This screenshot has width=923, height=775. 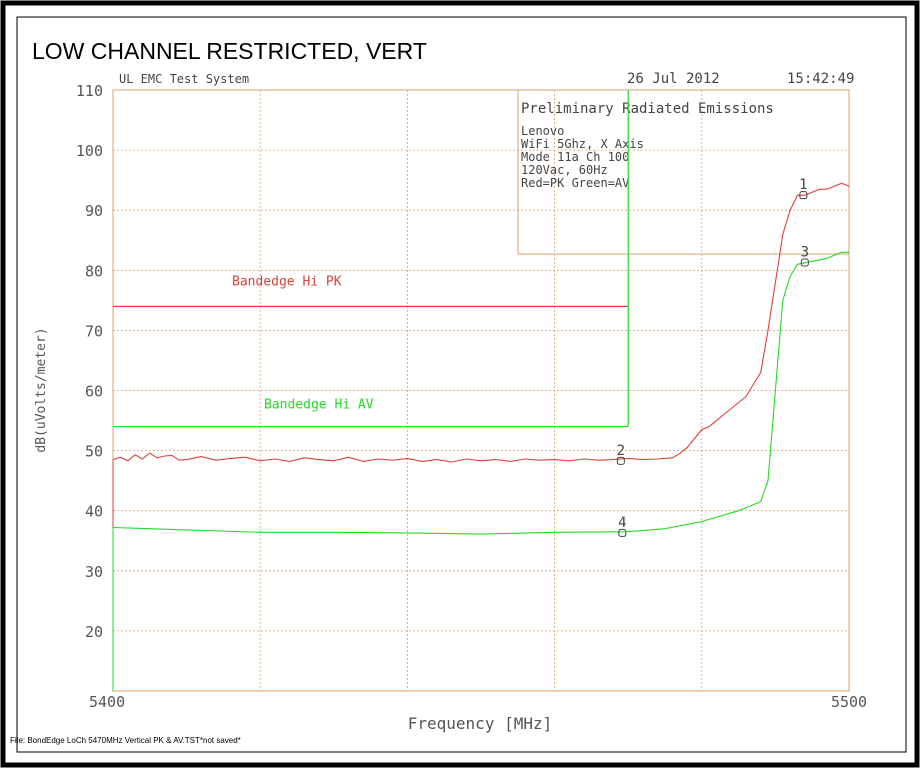 What do you see at coordinates (480, 723) in the screenshot?
I see `x-axis-label: Frequency [MHz]` at bounding box center [480, 723].